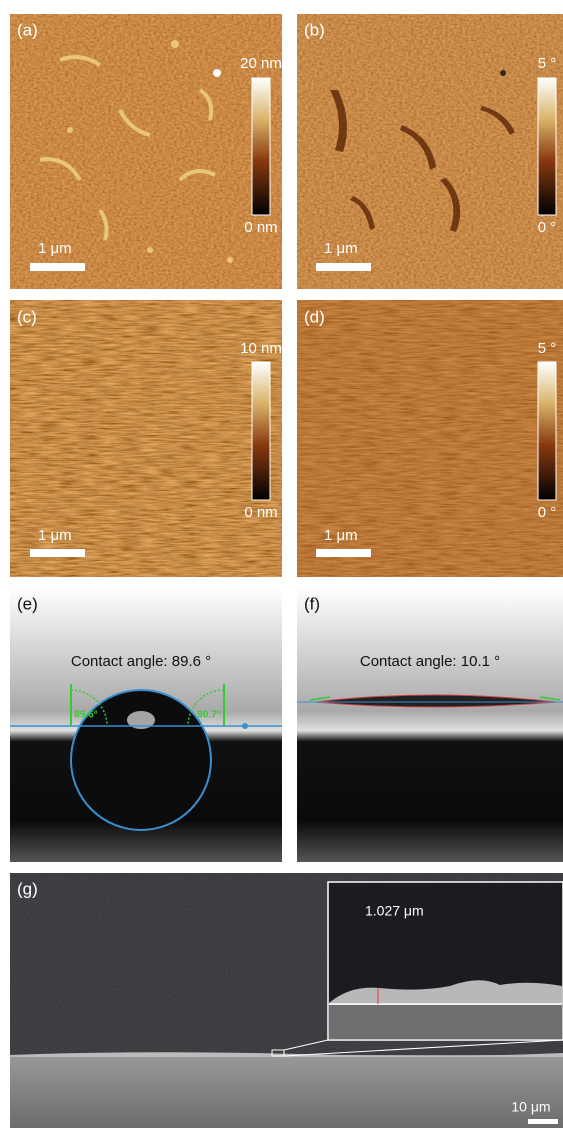 Image resolution: width=563 pixels, height=1133 pixels. I want to click on thickness-label: 1.027 μm, so click(394, 911).